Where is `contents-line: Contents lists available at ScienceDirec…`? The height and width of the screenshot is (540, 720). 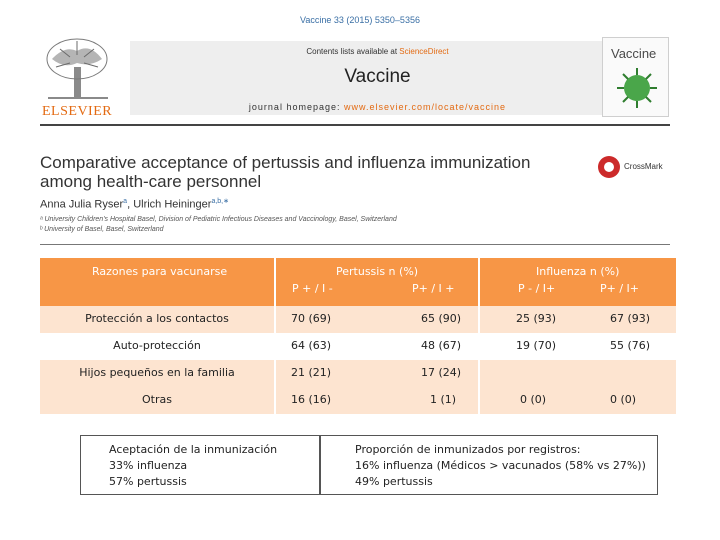
contents-line: Contents lists available at ScienceDirec… is located at coordinates (377, 51).